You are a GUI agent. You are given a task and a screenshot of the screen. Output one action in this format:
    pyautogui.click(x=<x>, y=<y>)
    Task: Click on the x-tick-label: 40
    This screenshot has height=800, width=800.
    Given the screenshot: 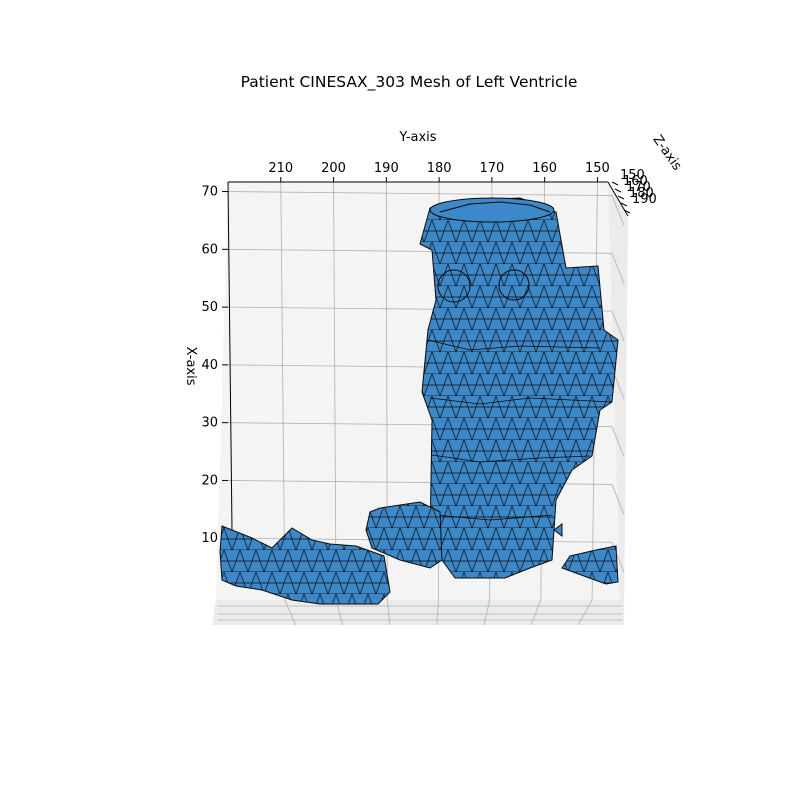 What is the action you would take?
    pyautogui.click(x=209, y=365)
    